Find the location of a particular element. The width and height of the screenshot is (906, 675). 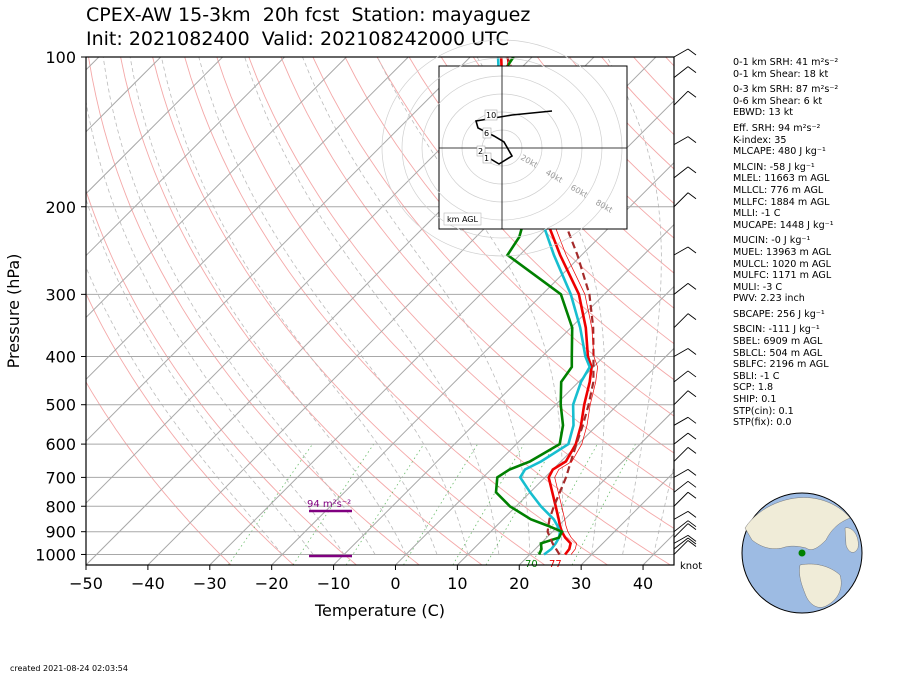

hodograph-units-label: km AGL is located at coordinates (463, 219).